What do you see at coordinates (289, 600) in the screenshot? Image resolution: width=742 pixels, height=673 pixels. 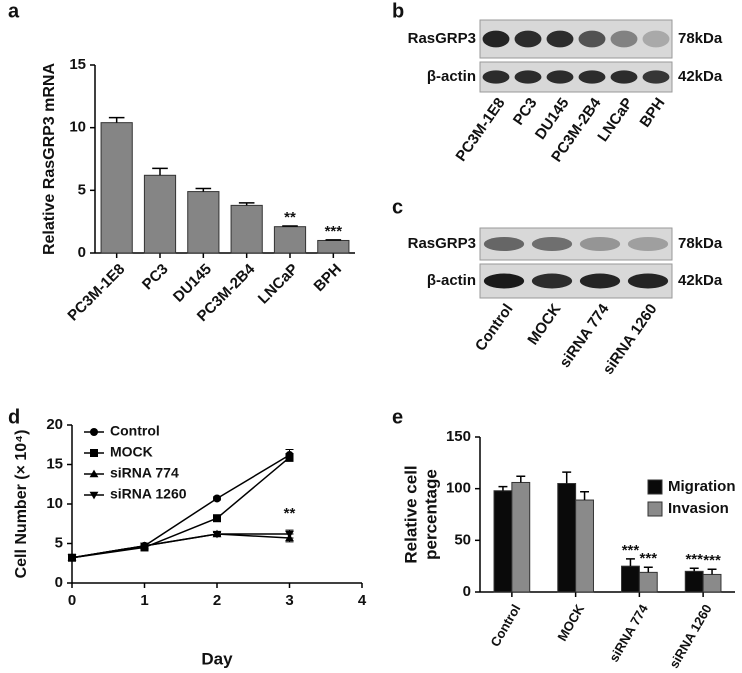 I see `x-tick-label: 3` at bounding box center [289, 600].